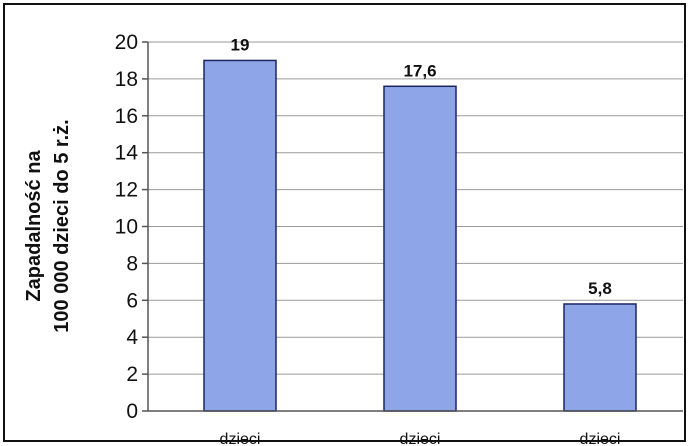 Image resolution: width=693 pixels, height=446 pixels. What do you see at coordinates (126, 79) in the screenshot?
I see `y-tick-label: 18` at bounding box center [126, 79].